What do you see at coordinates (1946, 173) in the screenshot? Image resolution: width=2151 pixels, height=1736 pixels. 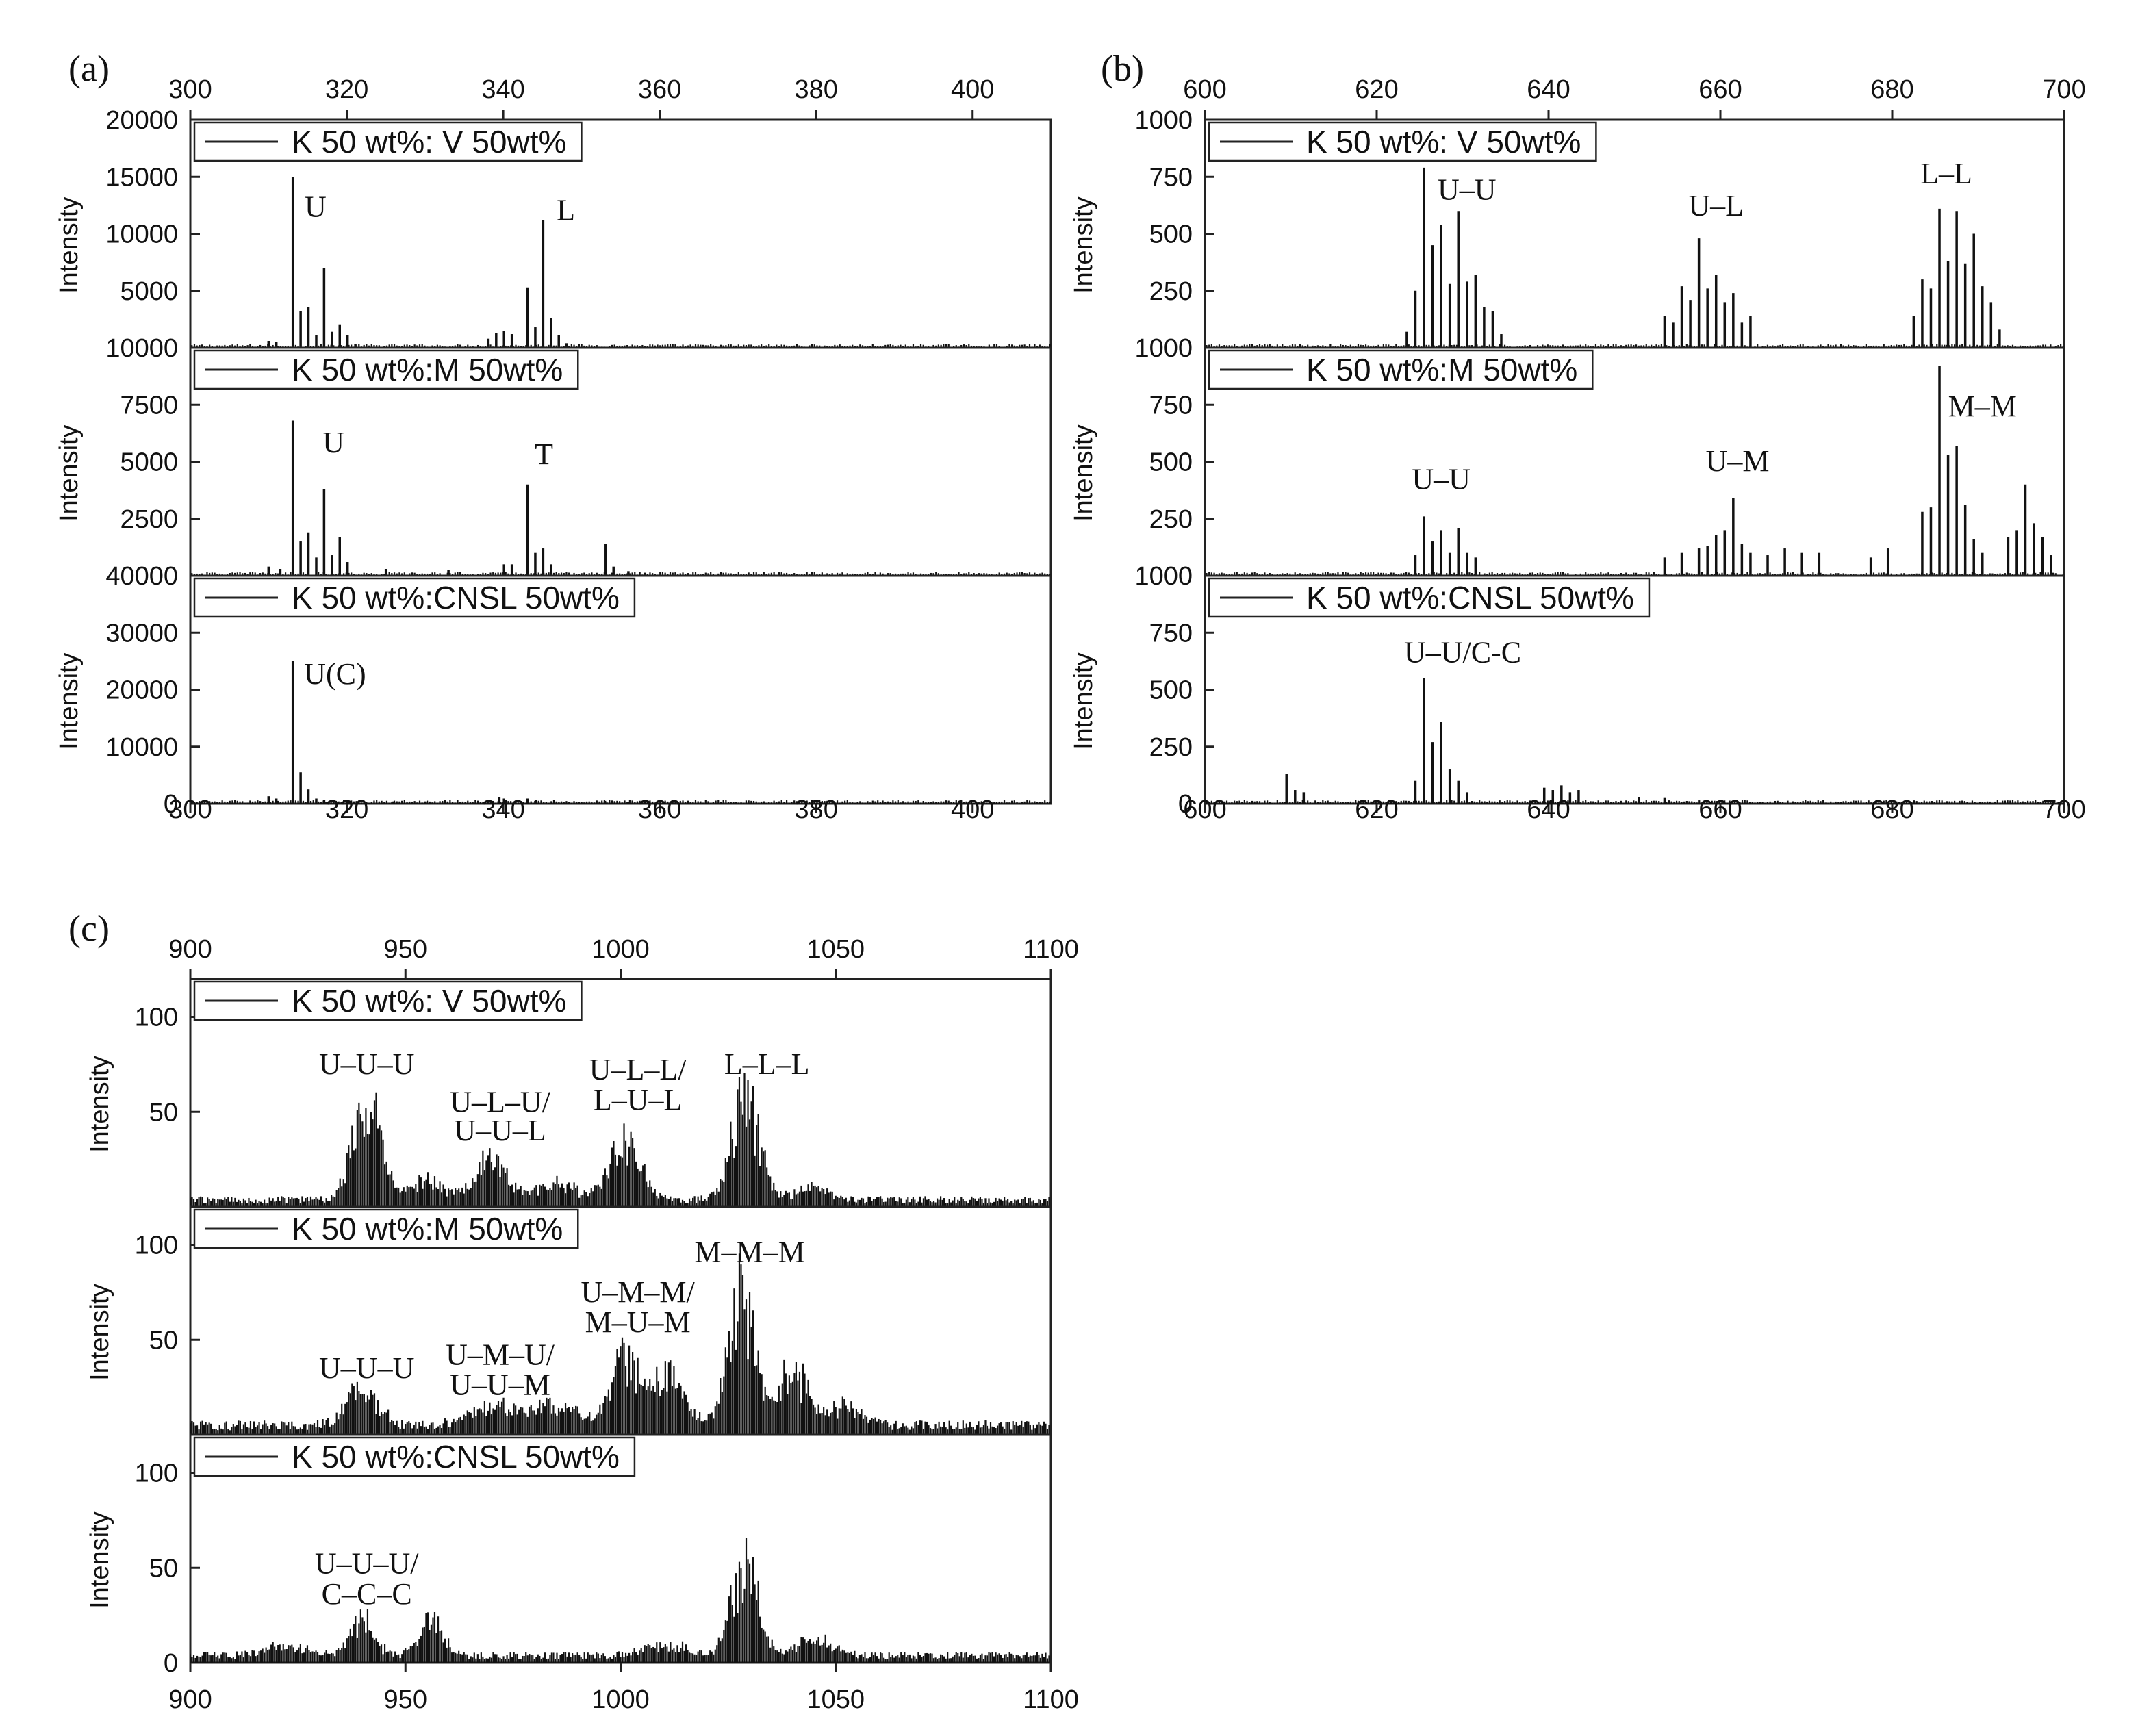 I see `peak-annotation: L–L` at bounding box center [1946, 173].